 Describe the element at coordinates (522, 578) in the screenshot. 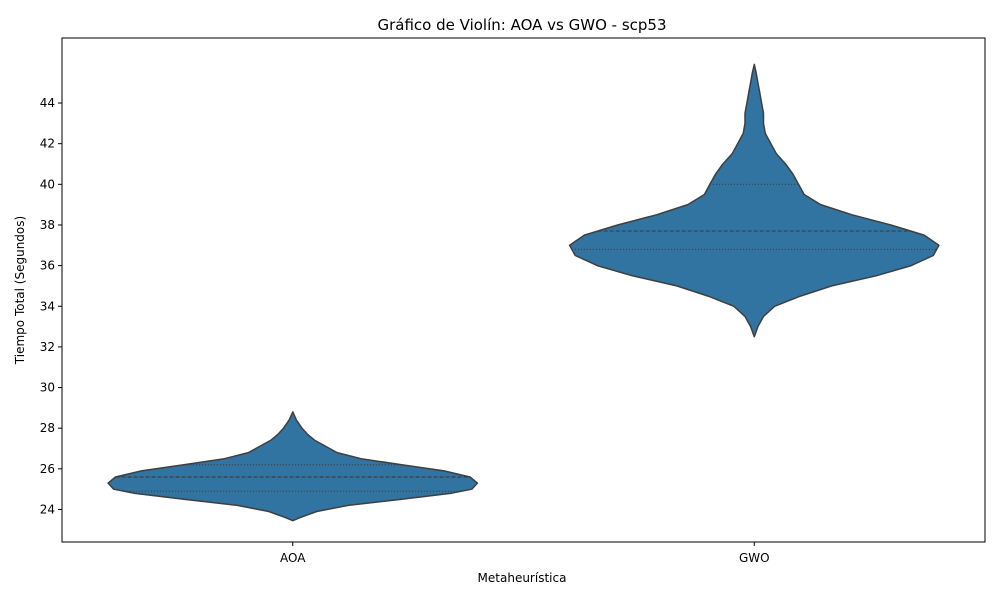

I see `x-axis-label: Metaheurística` at that location.